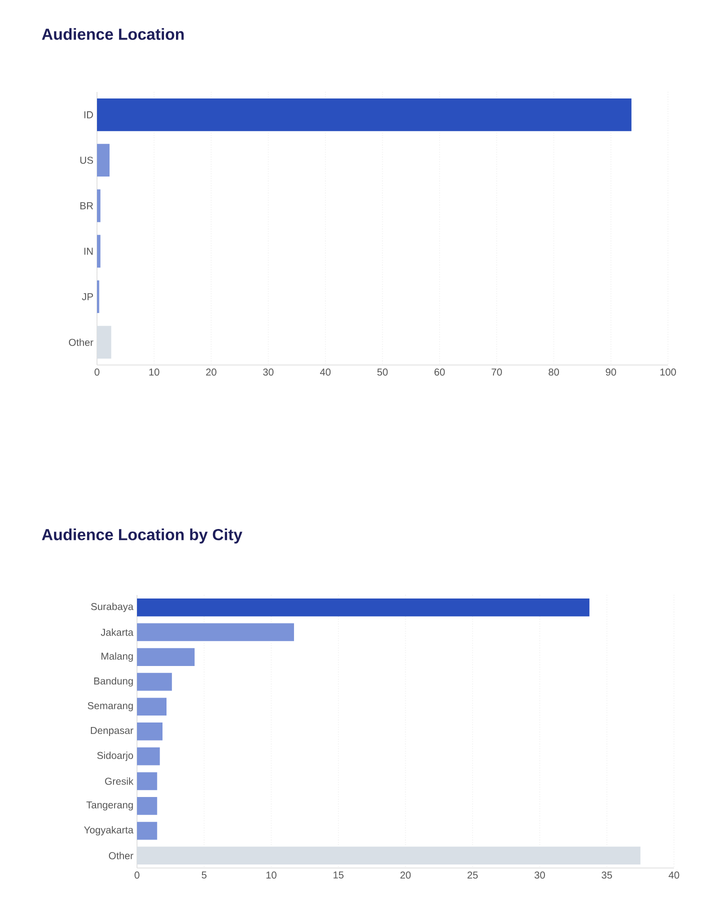 The height and width of the screenshot is (912, 708). I want to click on y-tick-label: JP, so click(87, 296).